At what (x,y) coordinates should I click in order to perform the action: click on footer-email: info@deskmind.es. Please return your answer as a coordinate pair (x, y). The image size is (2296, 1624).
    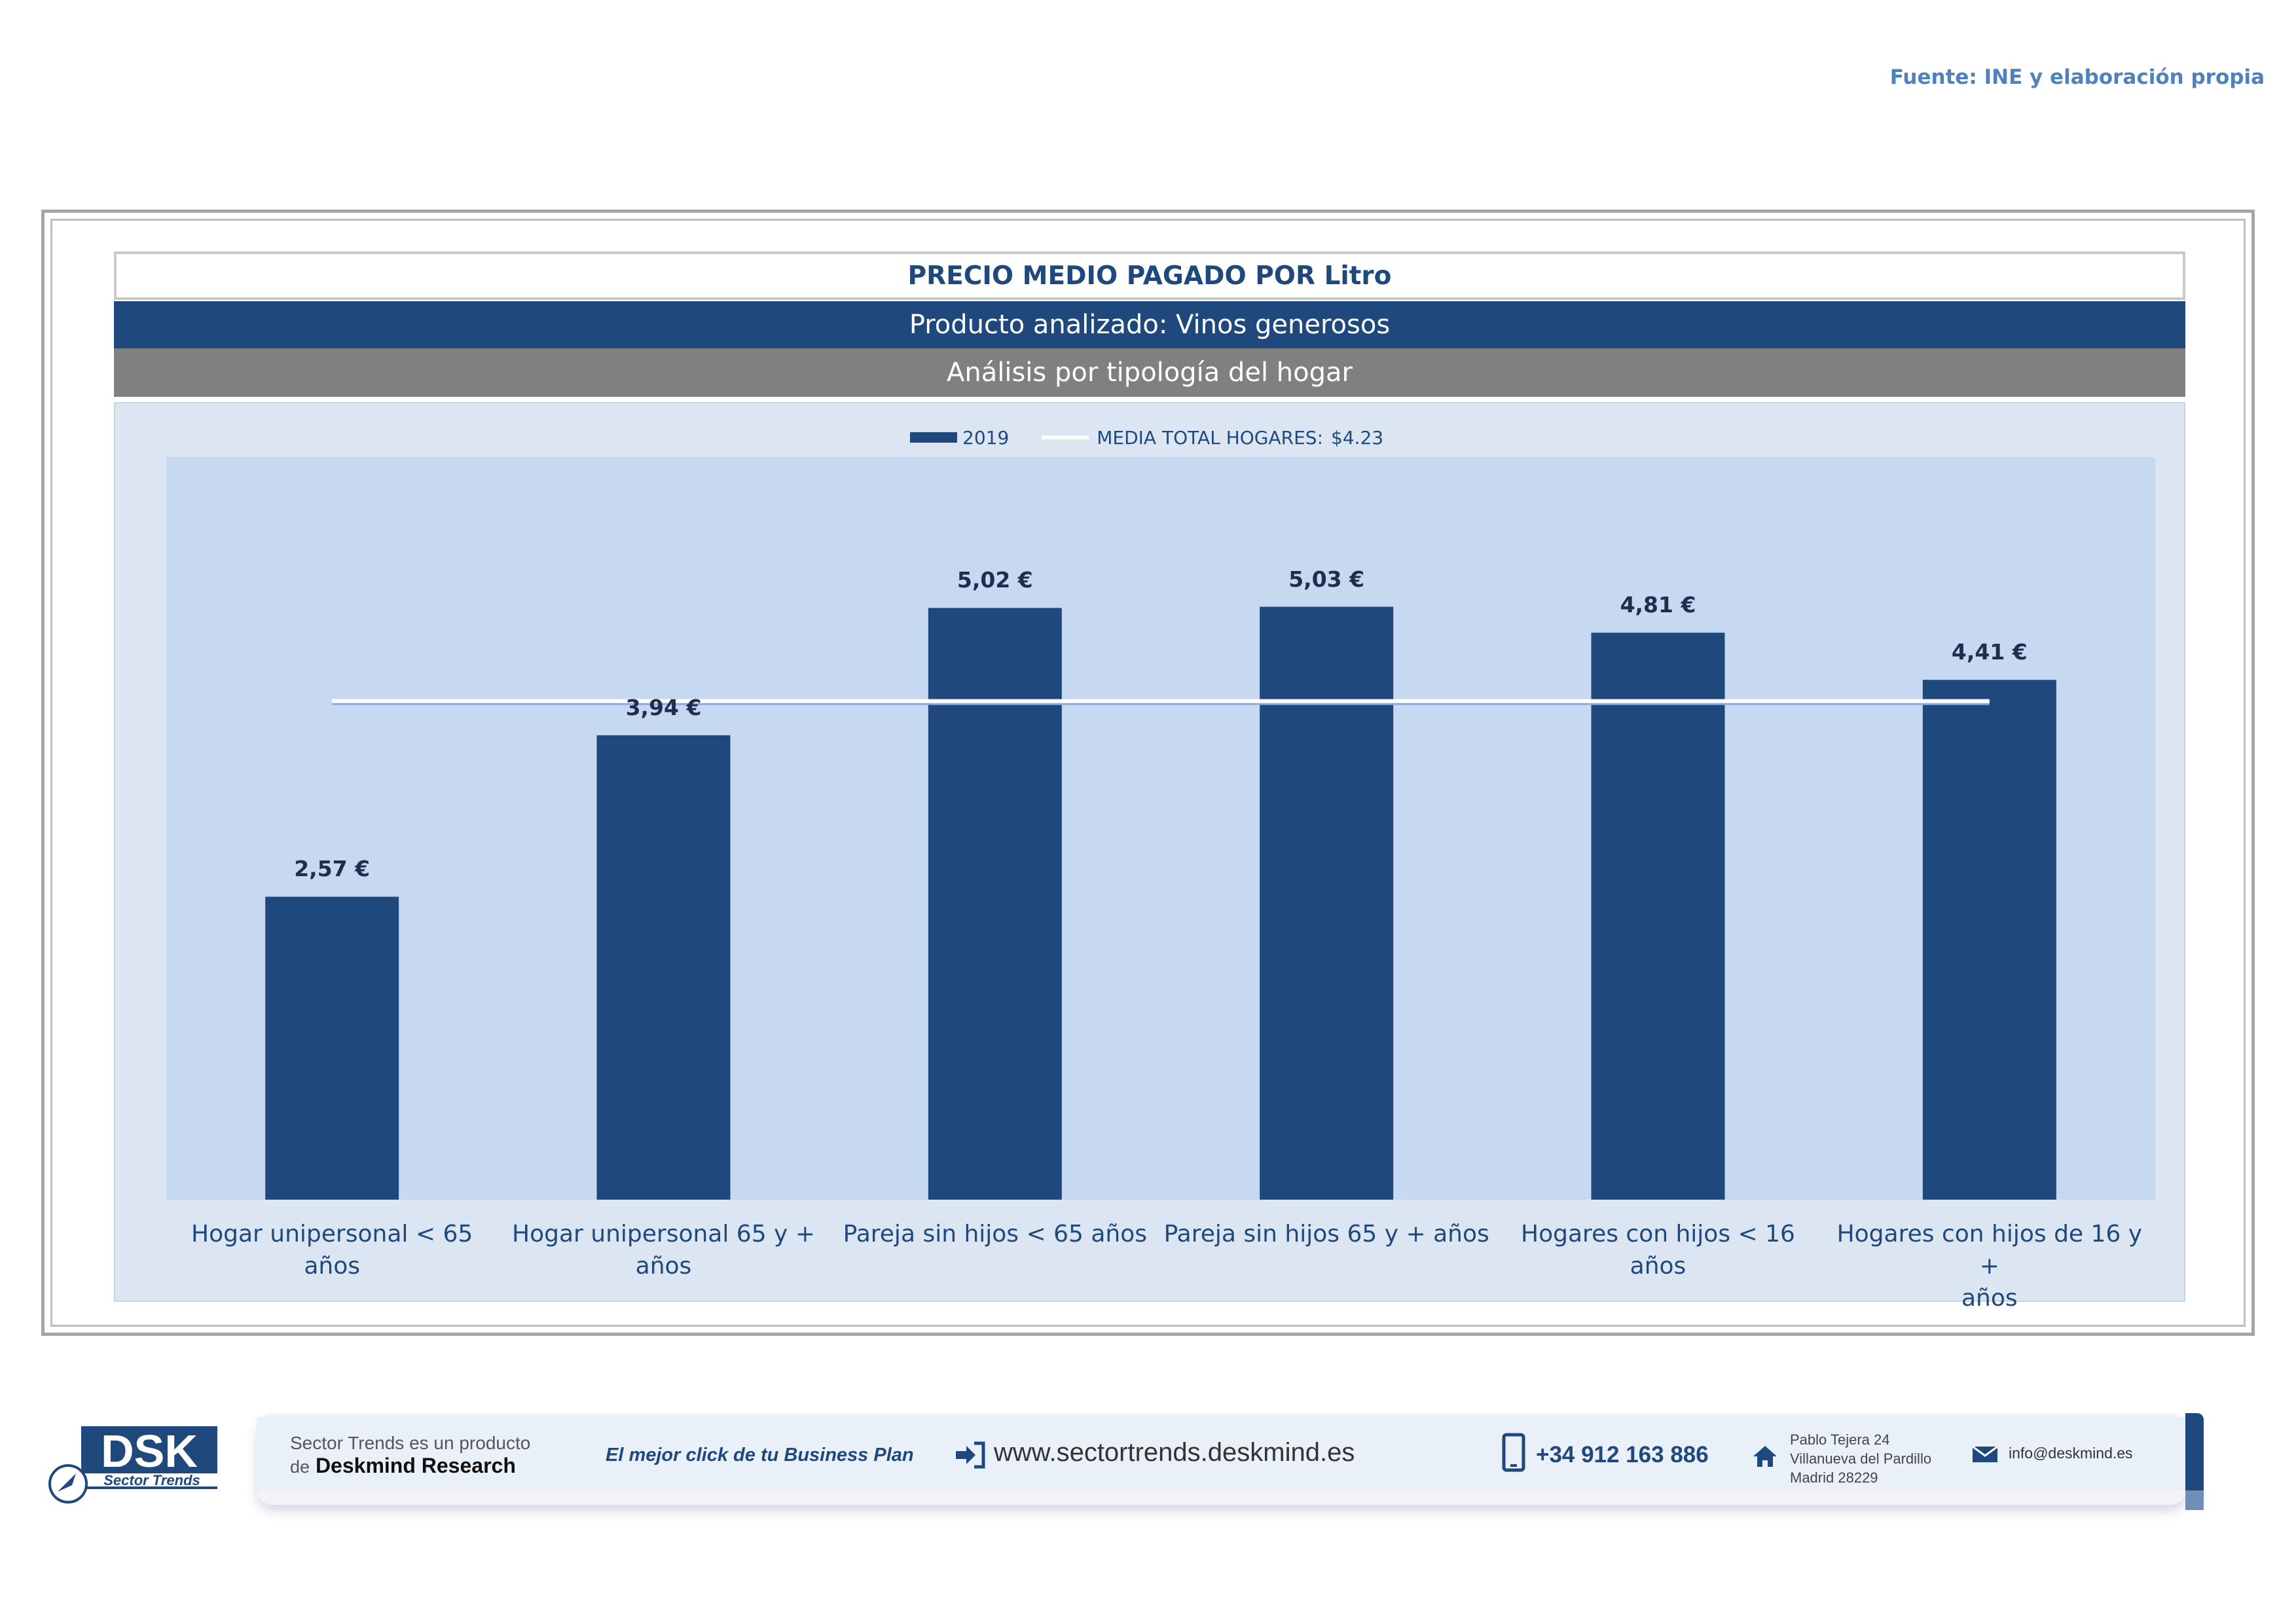
    Looking at the image, I should click on (2071, 1453).